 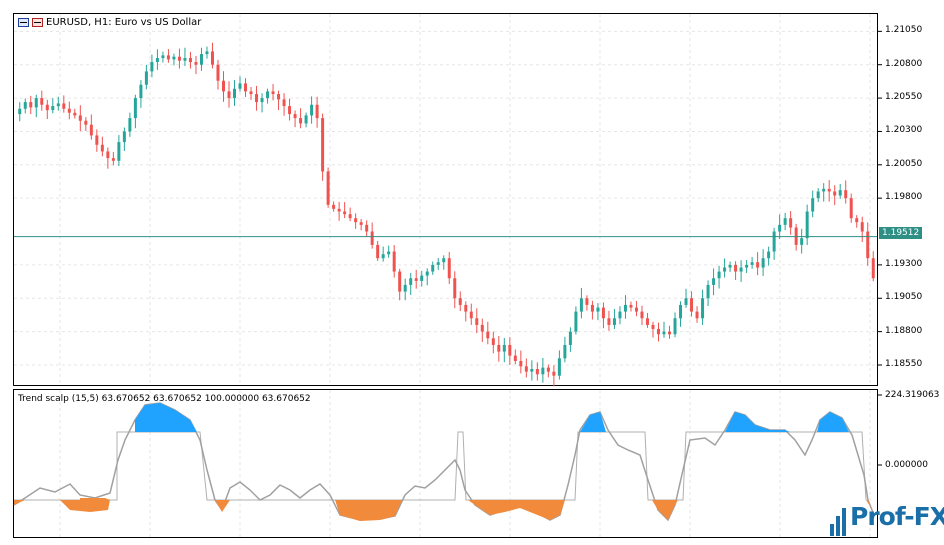 I want to click on price-tick-label: 1.19300, so click(x=904, y=263).